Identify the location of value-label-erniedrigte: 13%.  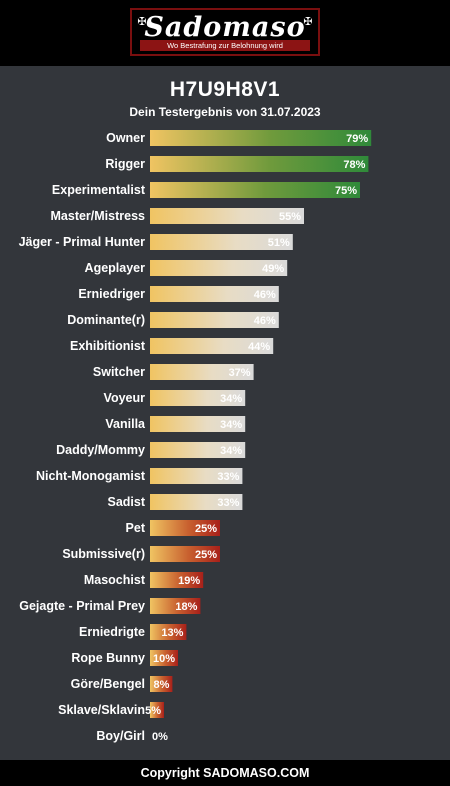
(172, 633).